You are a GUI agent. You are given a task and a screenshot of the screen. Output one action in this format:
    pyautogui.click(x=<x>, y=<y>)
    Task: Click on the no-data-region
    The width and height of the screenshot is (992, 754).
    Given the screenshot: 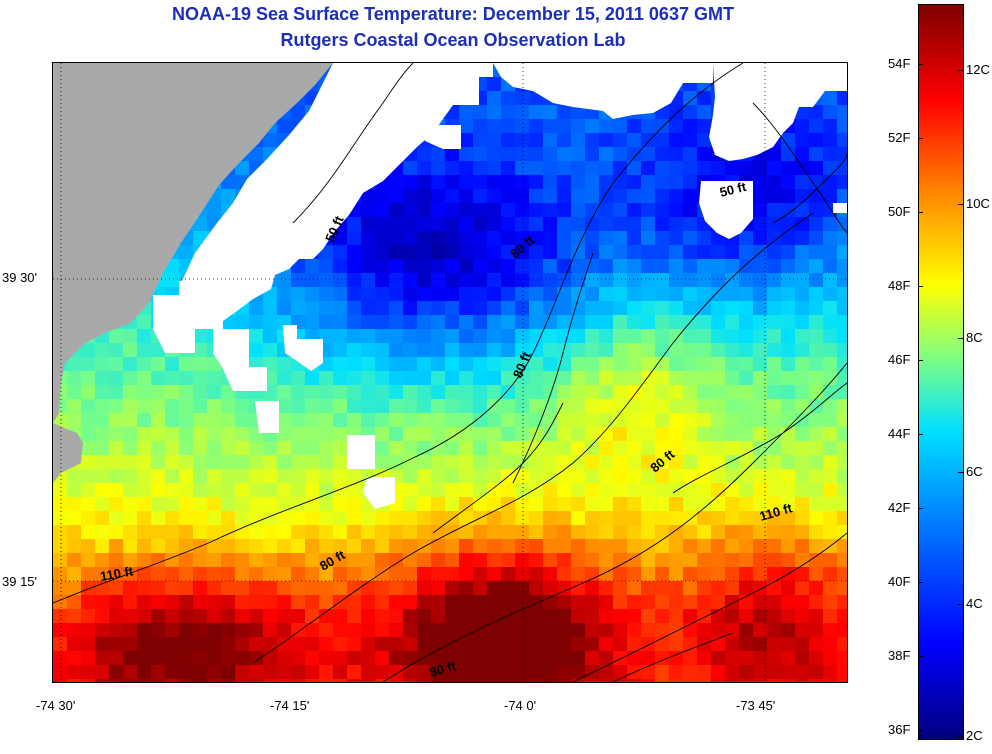 What is the action you would take?
    pyautogui.click(x=778, y=112)
    